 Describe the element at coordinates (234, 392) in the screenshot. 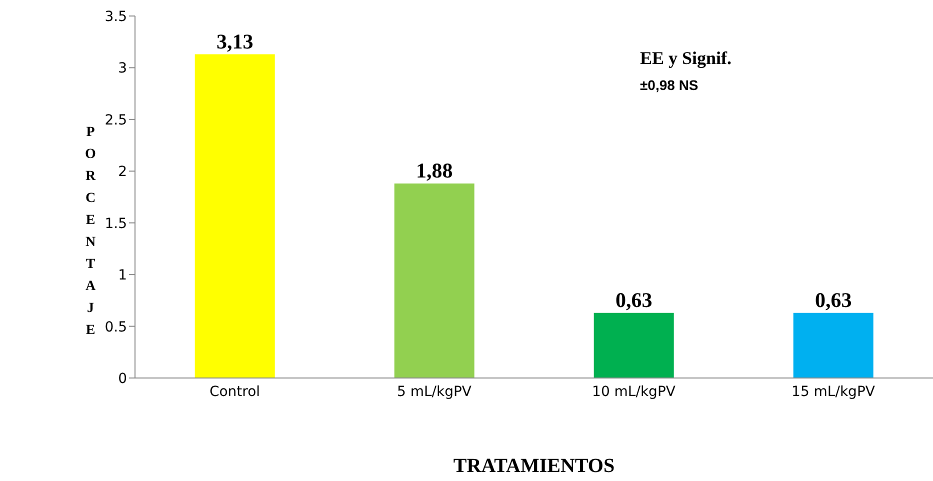

I see `x-tick-label: Control` at that location.